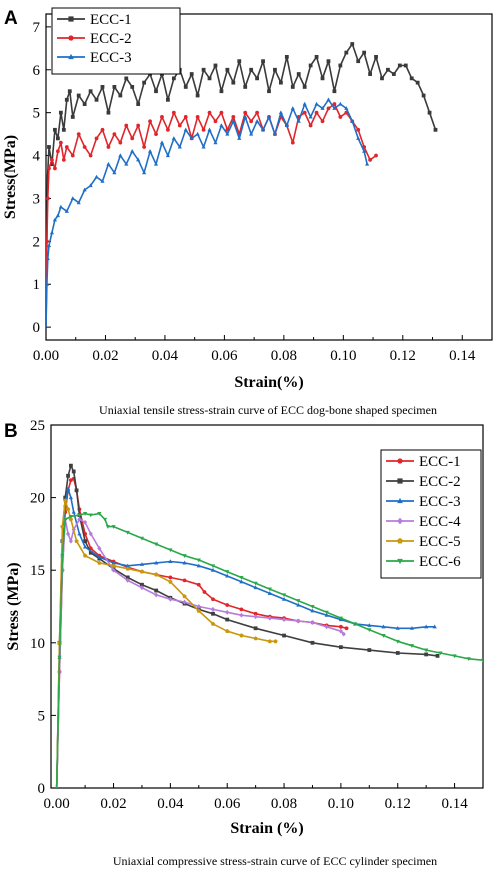 This screenshot has height=872, width=498. I want to click on legend-label: ECC-4, so click(440, 522).